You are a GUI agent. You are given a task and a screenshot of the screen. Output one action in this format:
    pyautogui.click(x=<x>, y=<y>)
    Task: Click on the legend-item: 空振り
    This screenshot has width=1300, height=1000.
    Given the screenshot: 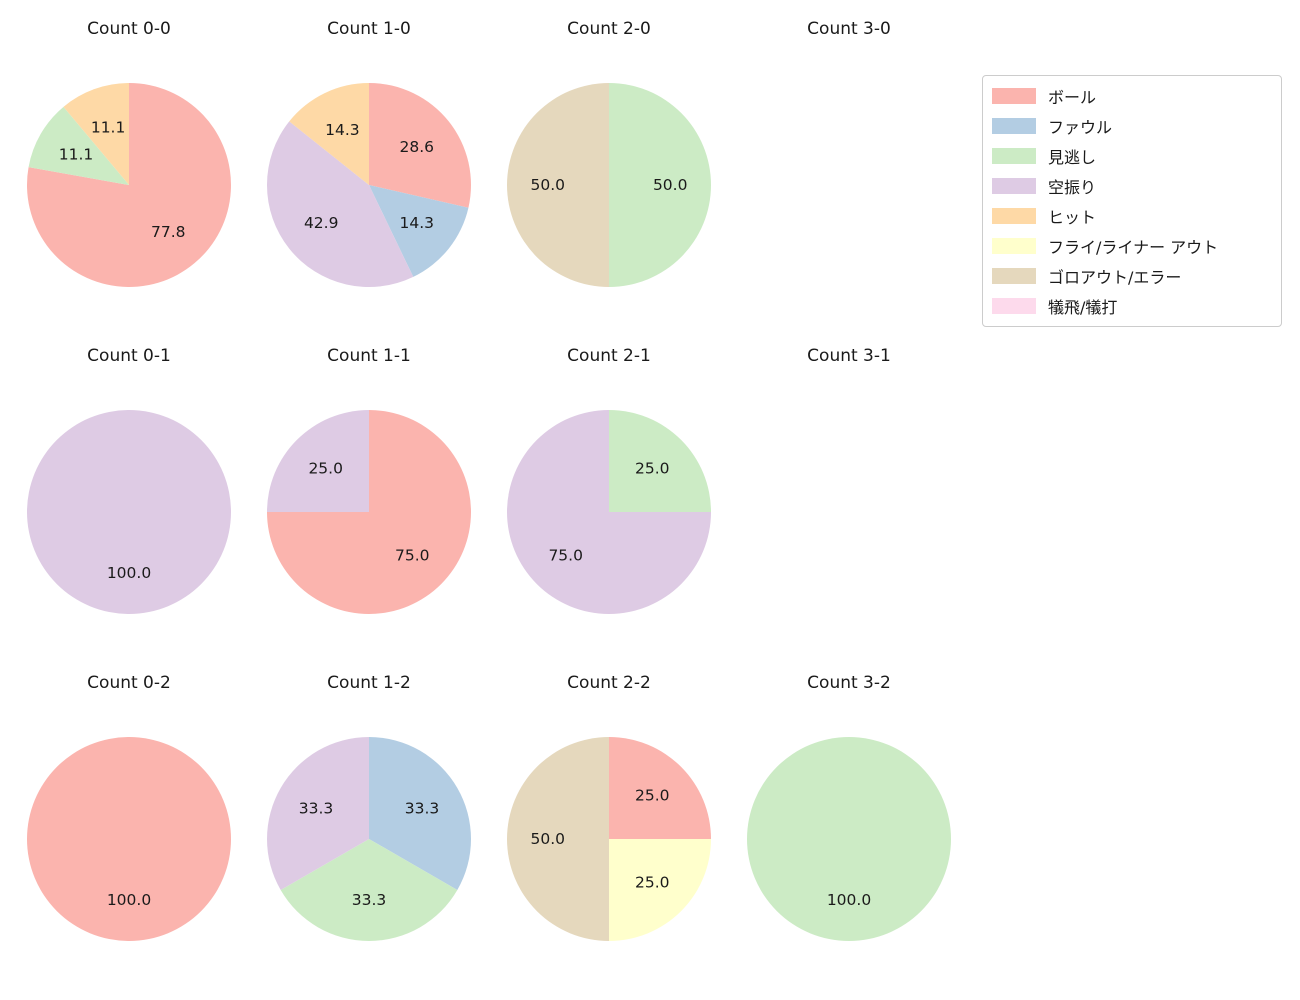 What is the action you would take?
    pyautogui.click(x=1132, y=186)
    